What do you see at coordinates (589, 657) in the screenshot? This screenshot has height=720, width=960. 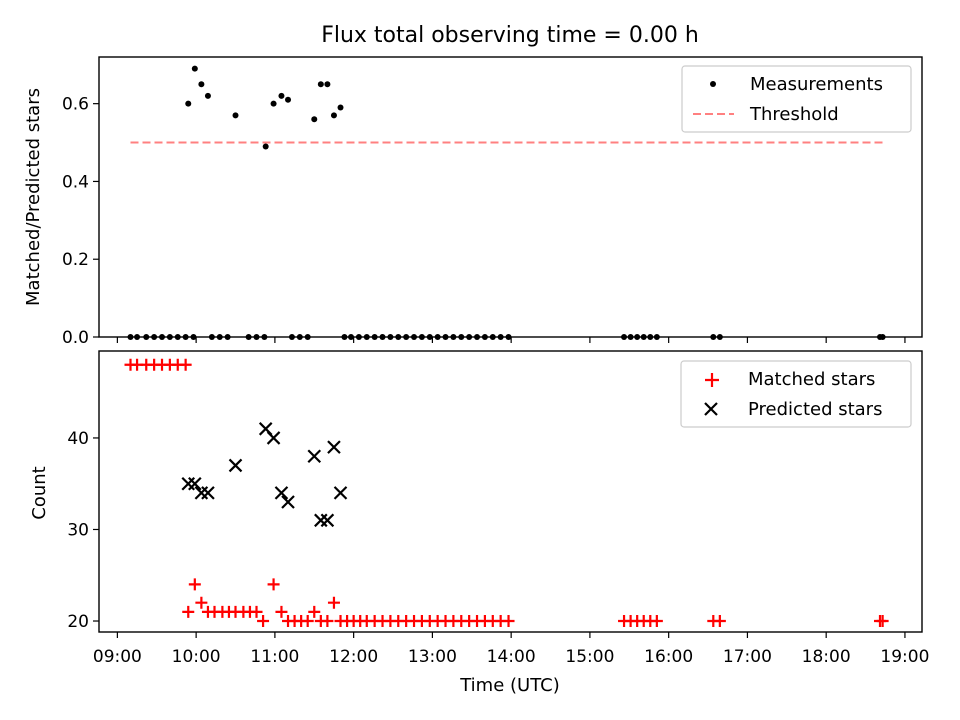 I see `x-tick-label: 15:00` at bounding box center [589, 657].